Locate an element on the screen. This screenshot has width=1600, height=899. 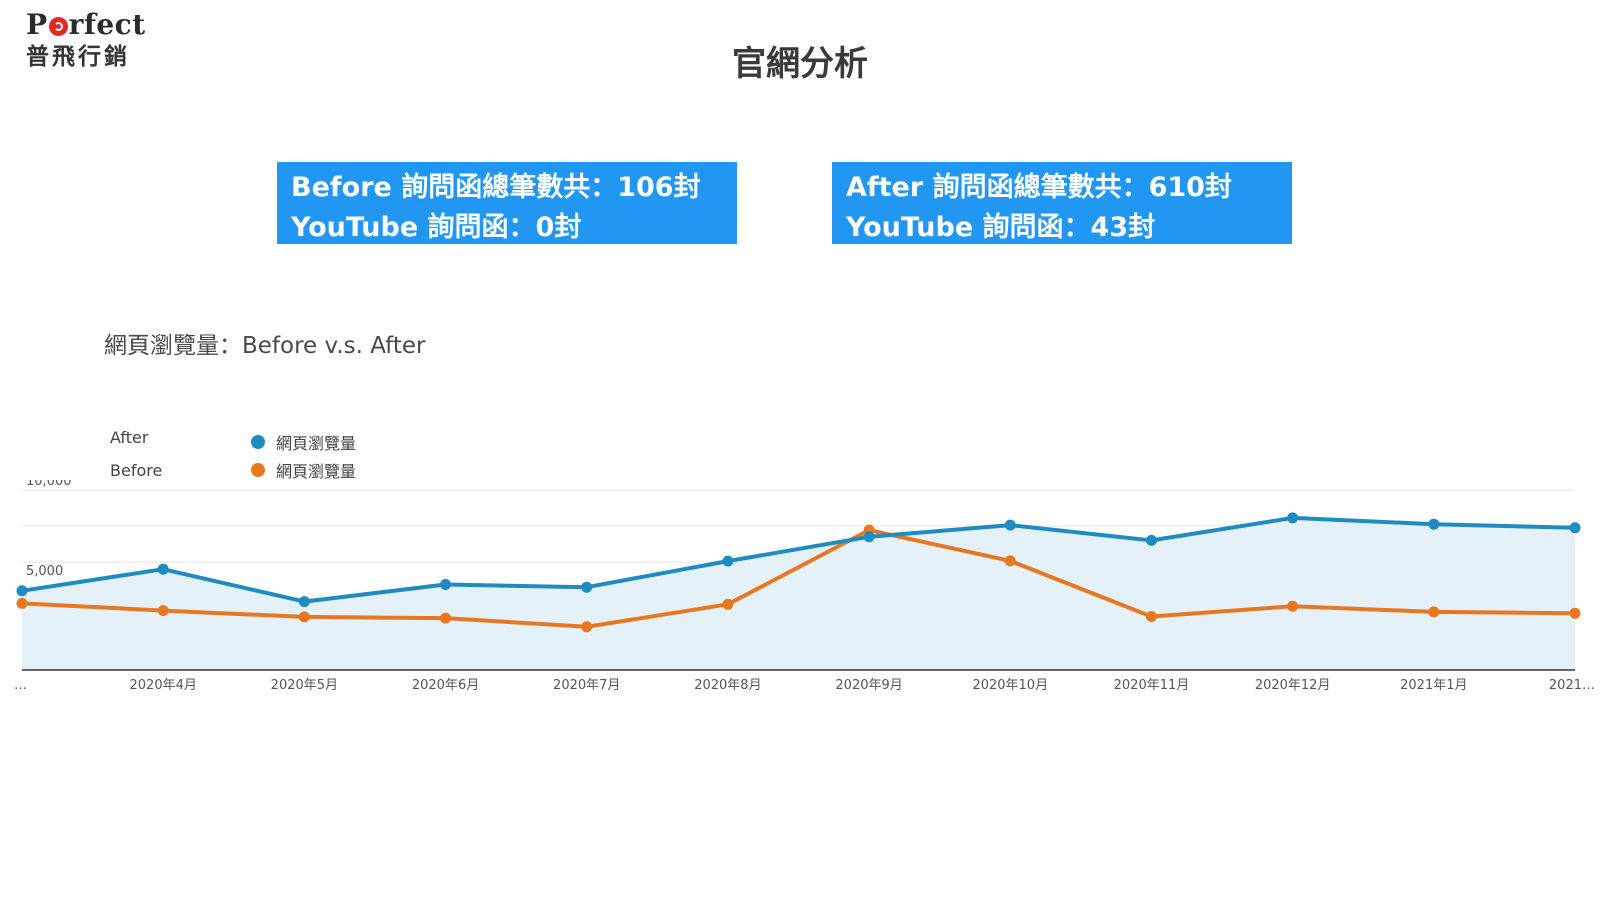
legend-group-before: Before is located at coordinates (136, 470).